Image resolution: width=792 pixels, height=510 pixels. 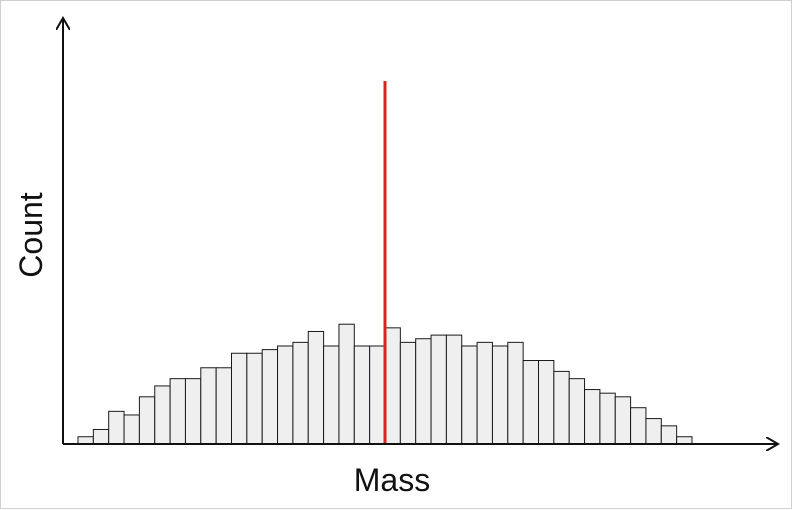 What do you see at coordinates (31, 235) in the screenshot?
I see `y-axis-label: Count` at bounding box center [31, 235].